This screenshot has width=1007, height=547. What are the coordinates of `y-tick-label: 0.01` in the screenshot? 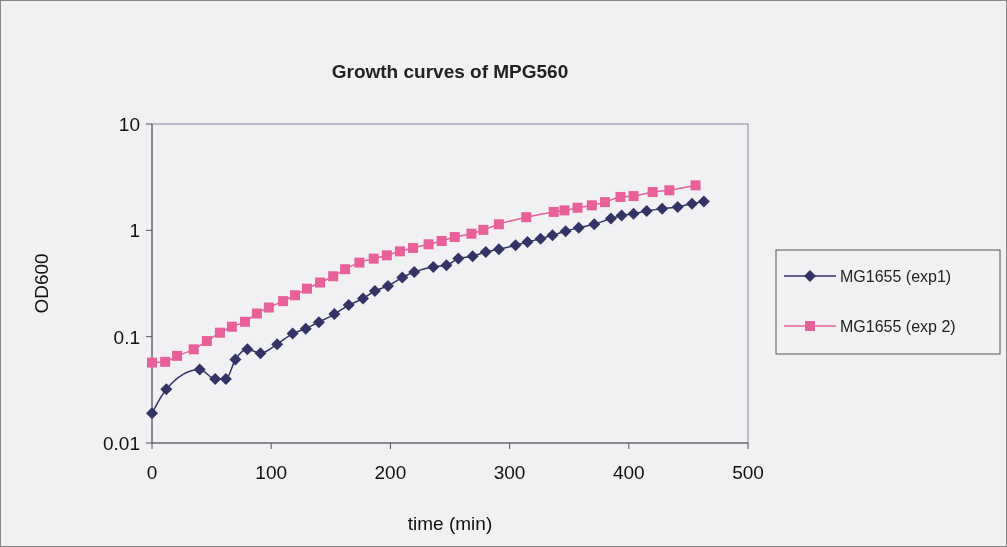 It's located at (121, 443).